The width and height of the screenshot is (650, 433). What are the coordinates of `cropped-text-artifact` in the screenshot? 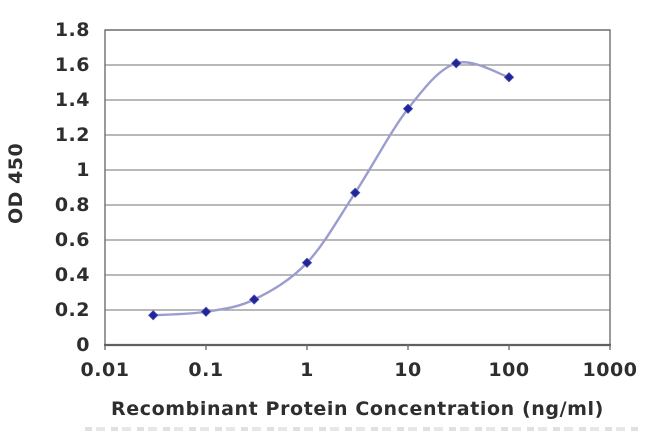 It's located at (363, 429).